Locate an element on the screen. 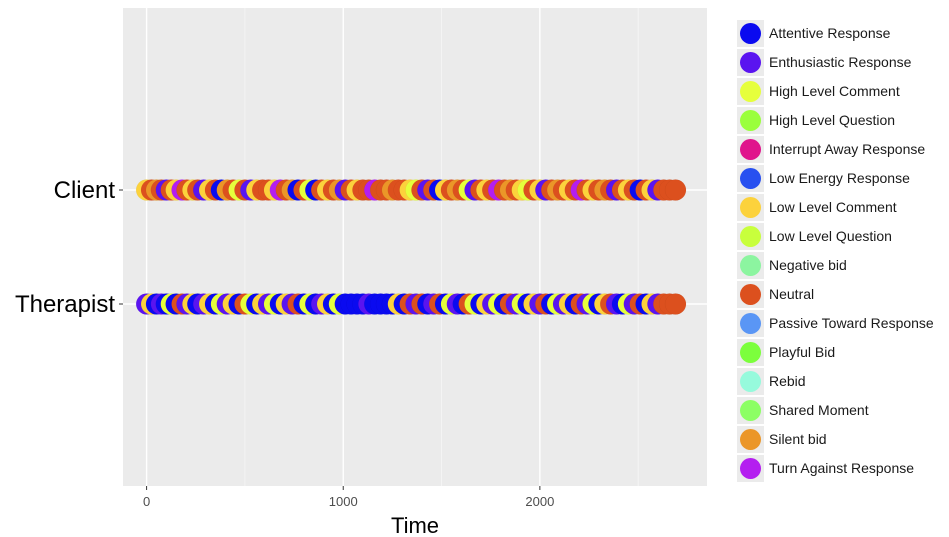 The width and height of the screenshot is (949, 537). data-points is located at coordinates (411, 247).